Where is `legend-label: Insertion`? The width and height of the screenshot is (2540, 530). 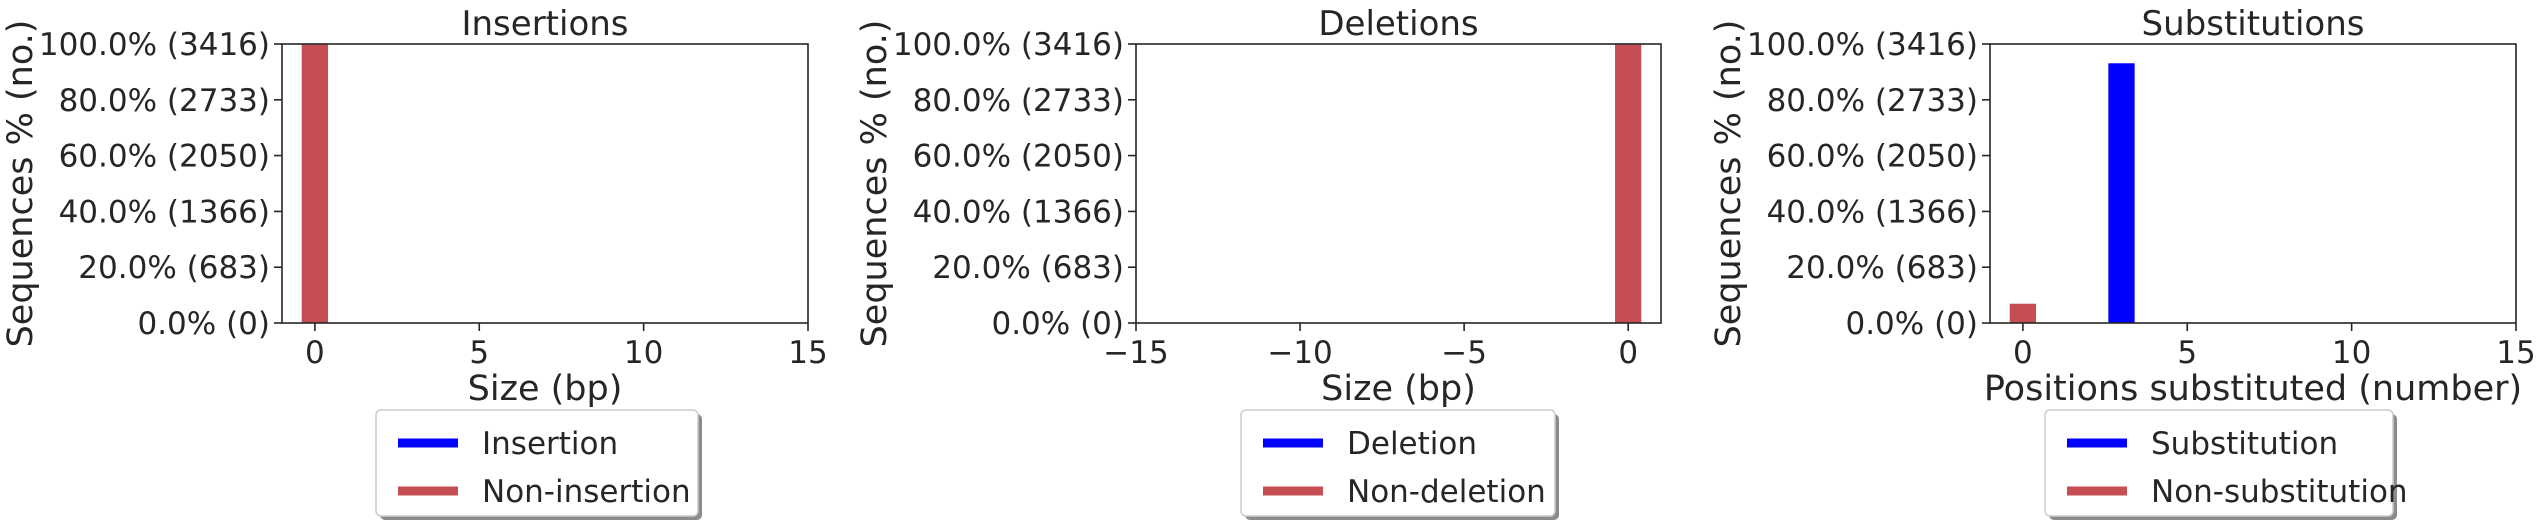 legend-label: Insertion is located at coordinates (550, 444).